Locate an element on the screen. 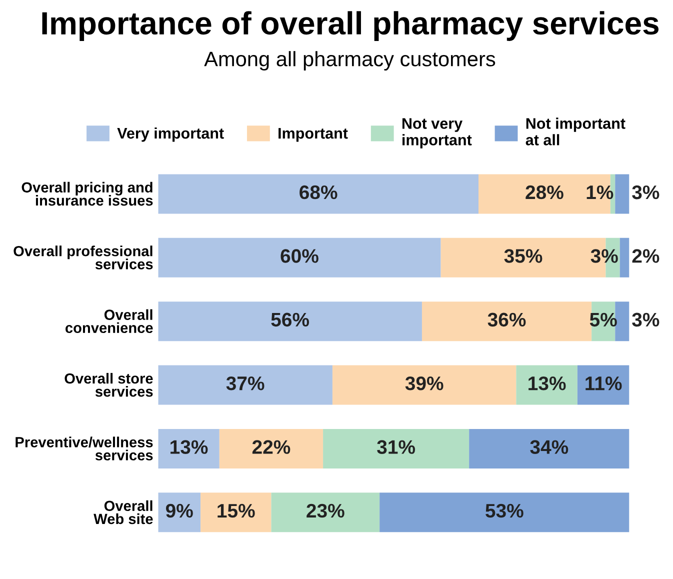  data-label: 53% is located at coordinates (505, 511).